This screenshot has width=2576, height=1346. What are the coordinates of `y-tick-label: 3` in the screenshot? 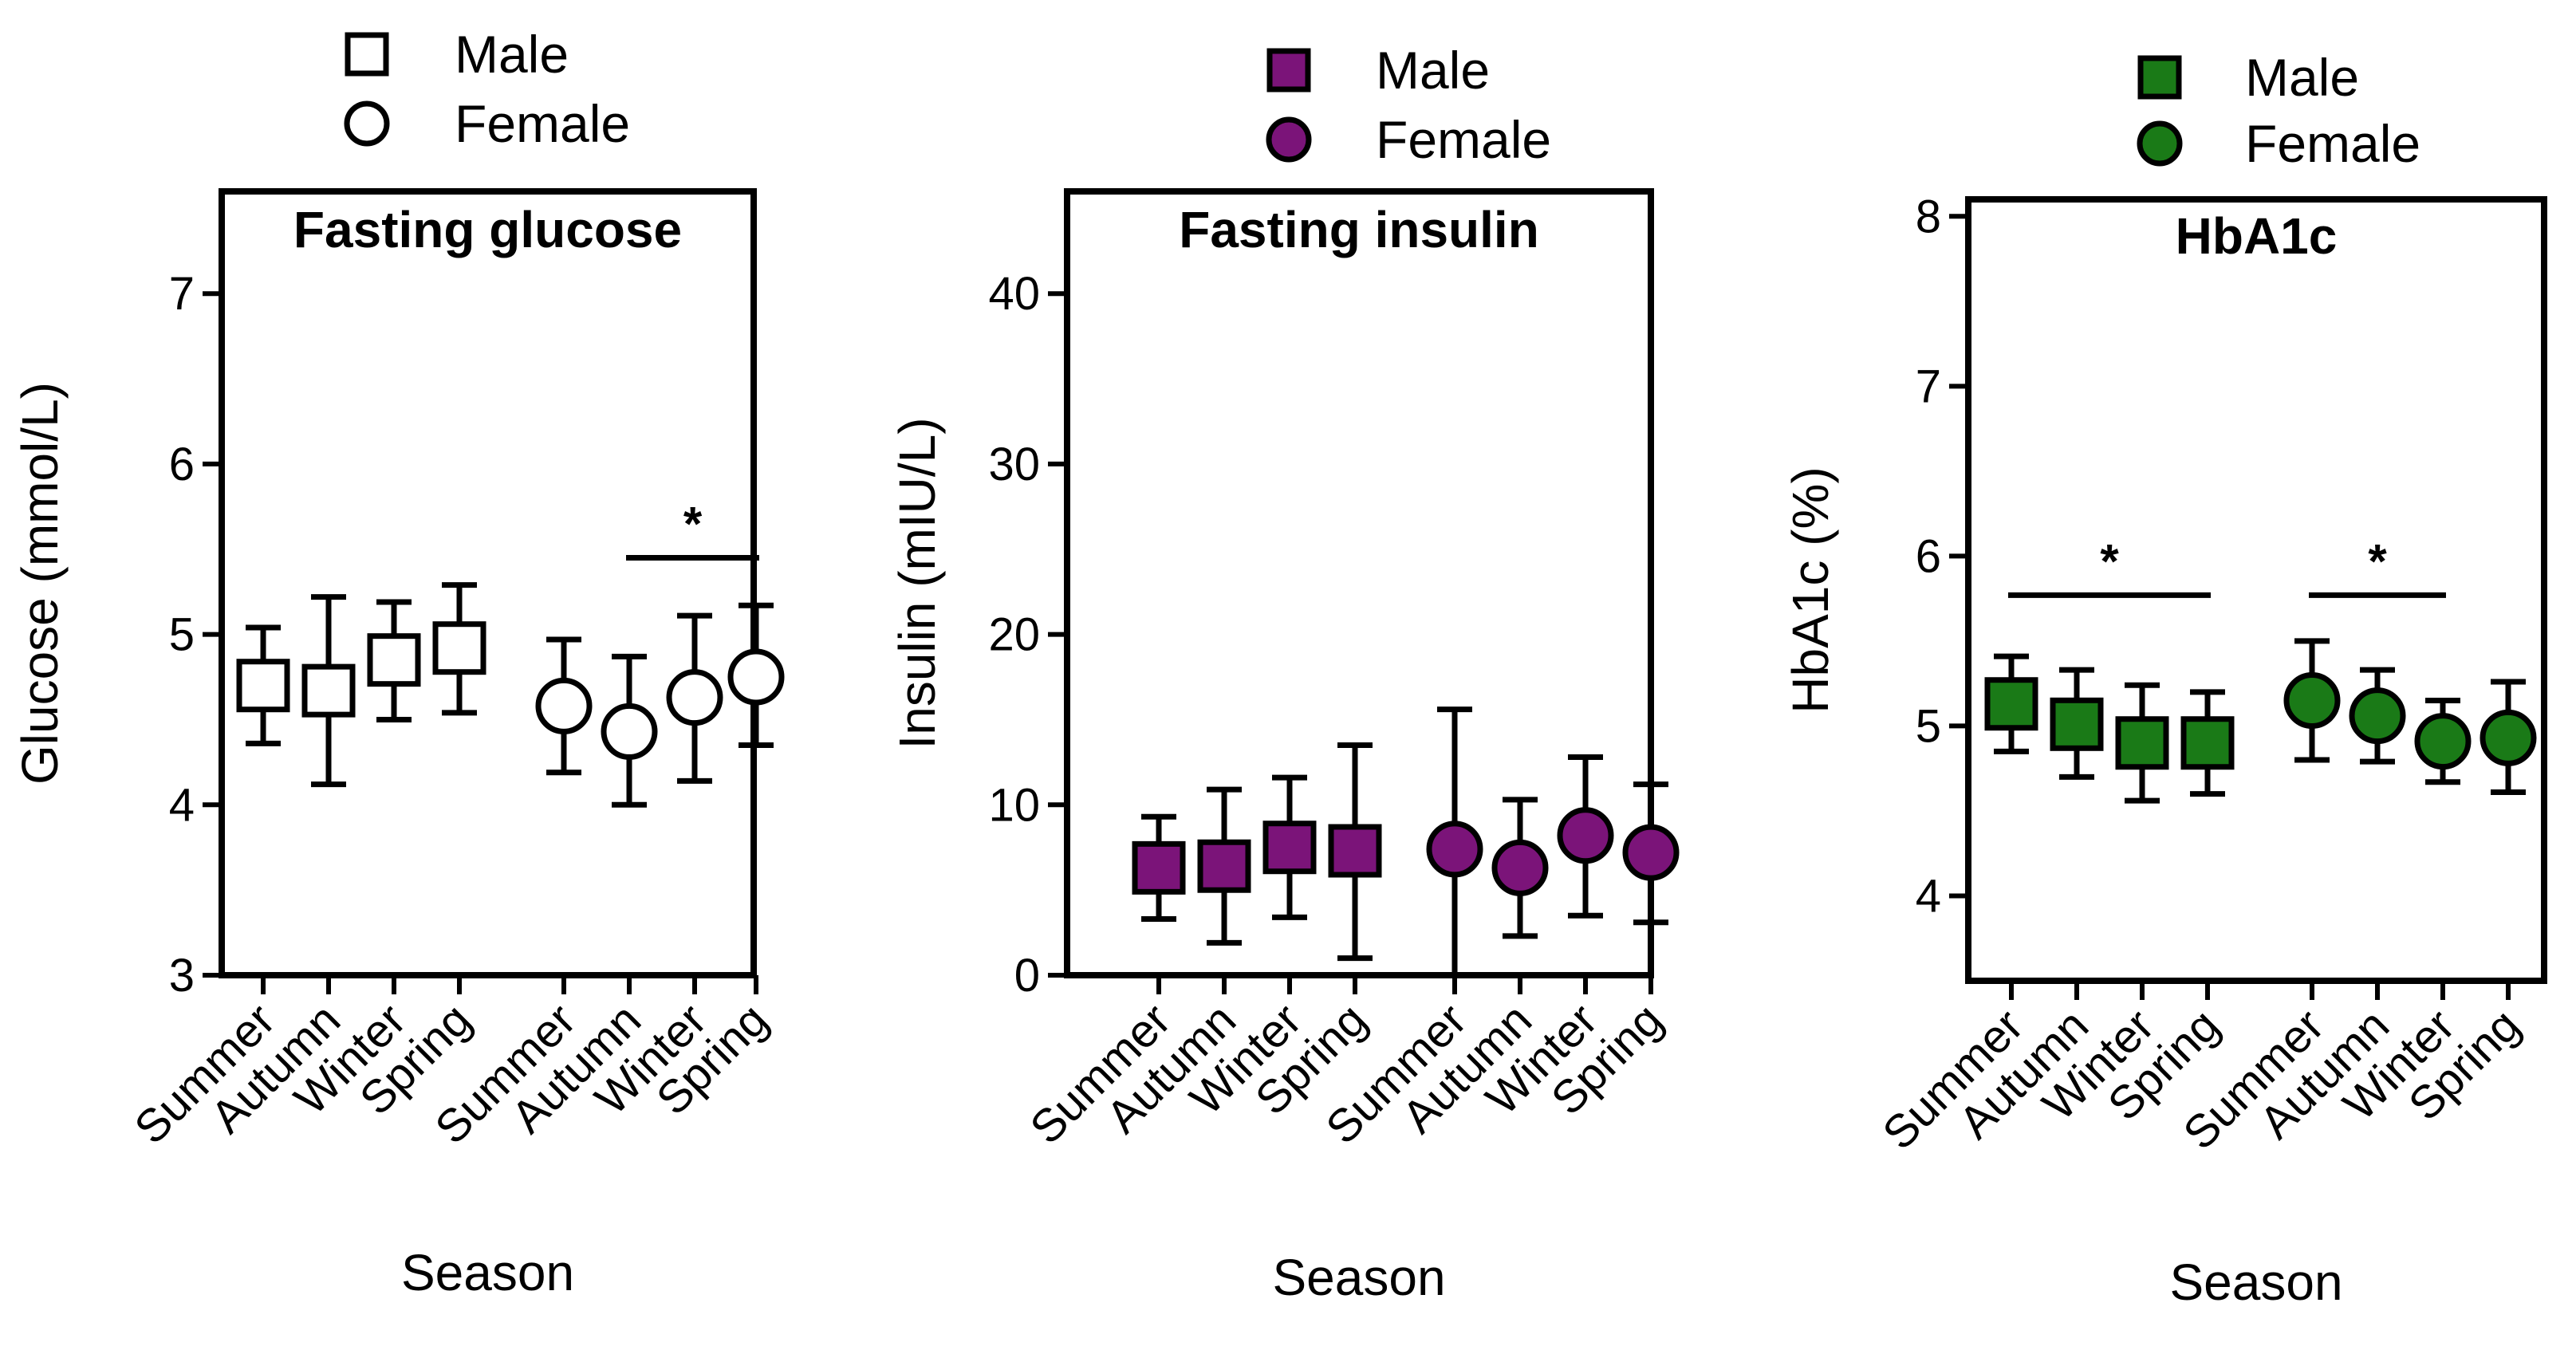 It's located at (182, 976).